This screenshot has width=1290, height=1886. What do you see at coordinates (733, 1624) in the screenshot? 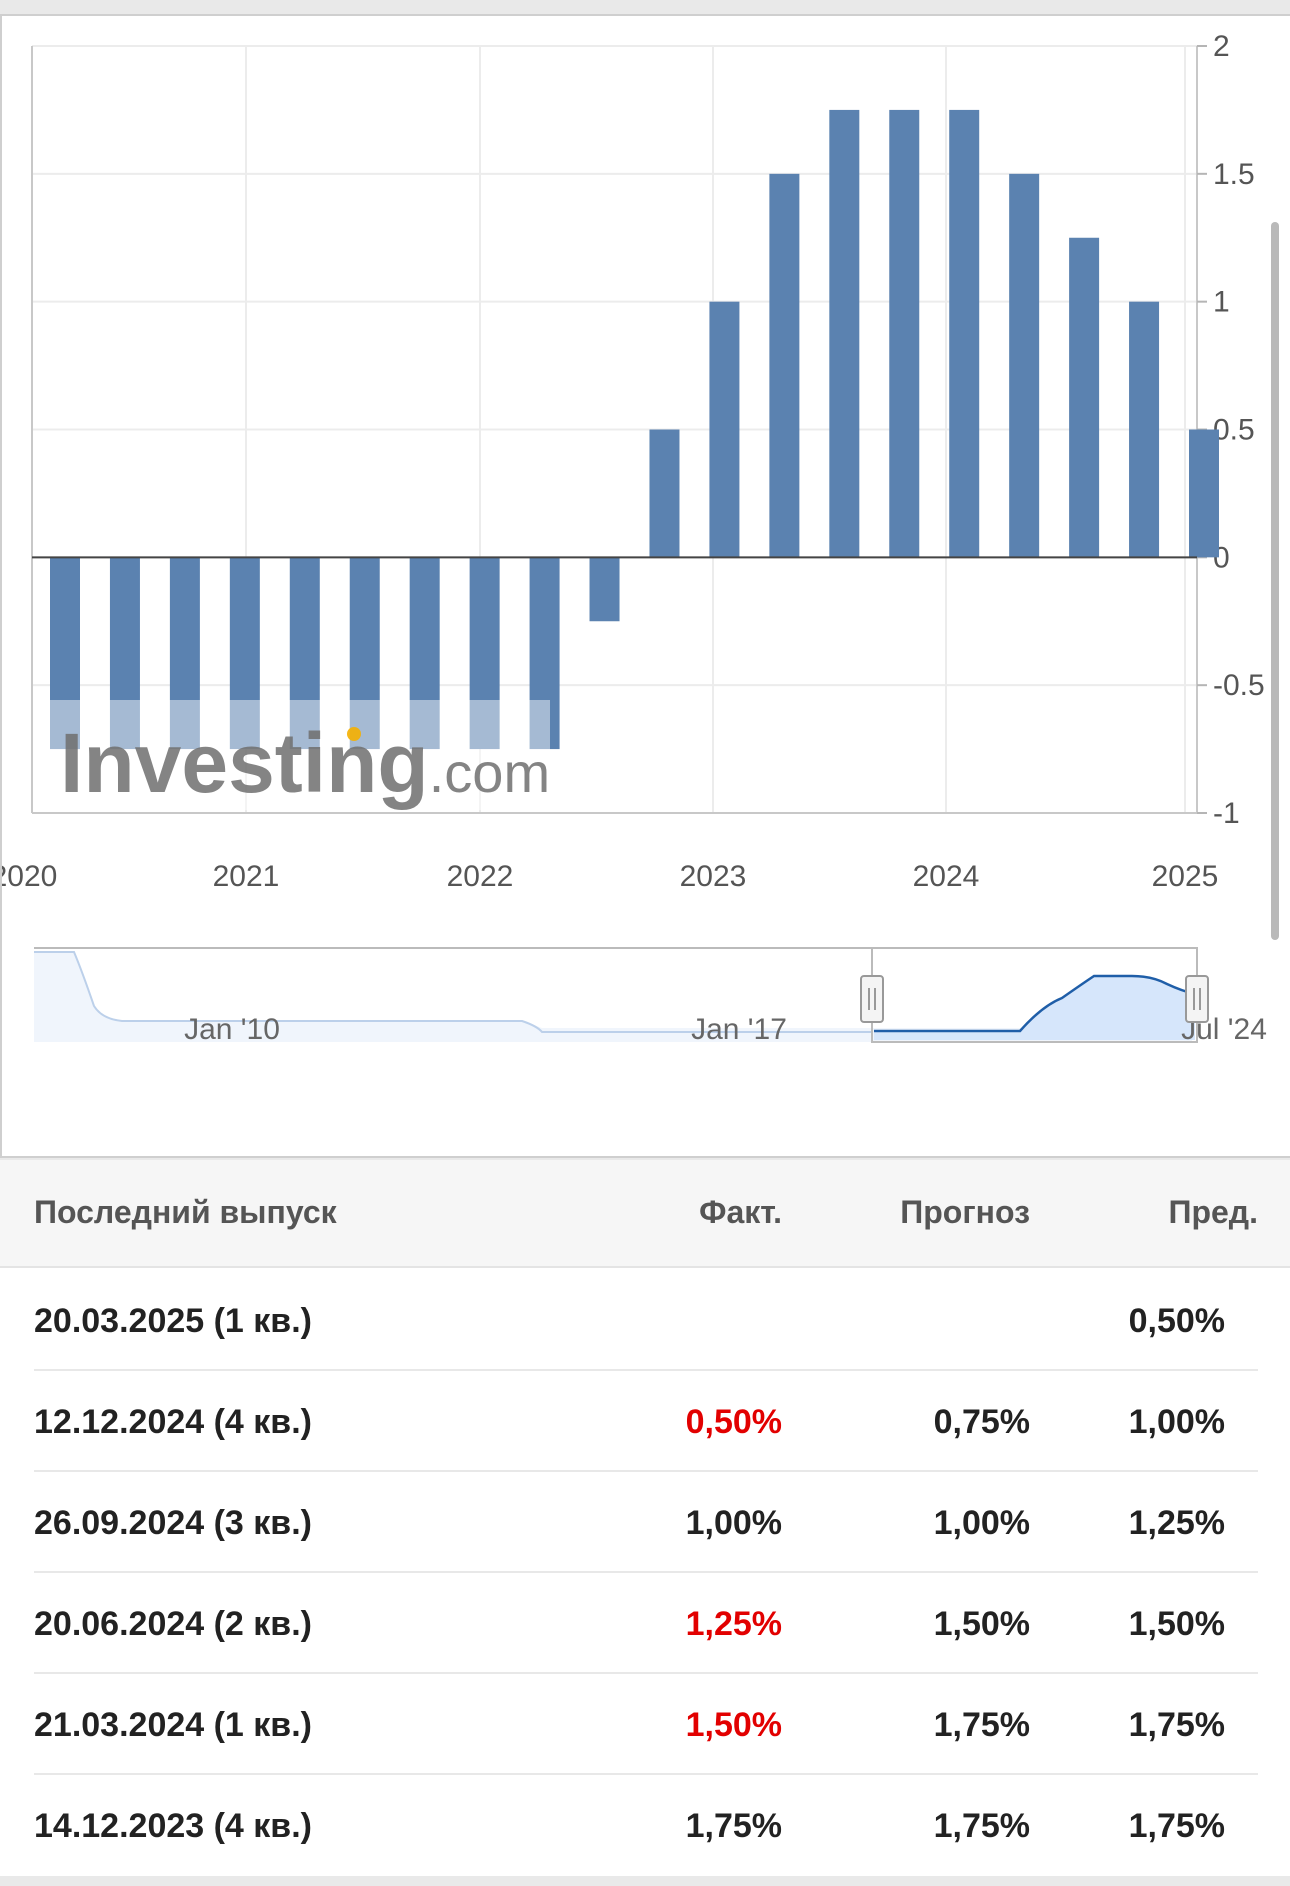
I see `actual-value: 1,25%` at bounding box center [733, 1624].